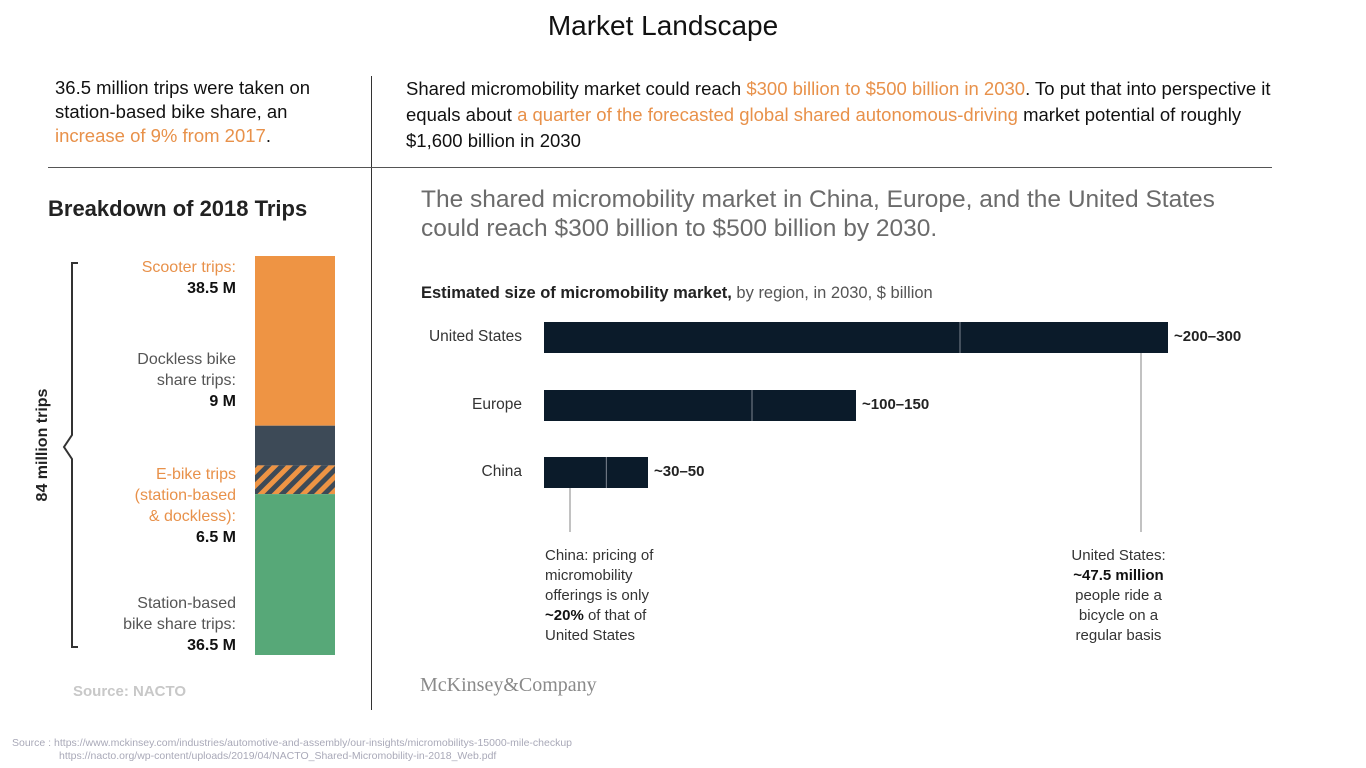 Image resolution: width=1366 pixels, height=768 pixels. Describe the element at coordinates (179, 624) in the screenshot. I see `label-station-name-2: bike share trips:` at that location.